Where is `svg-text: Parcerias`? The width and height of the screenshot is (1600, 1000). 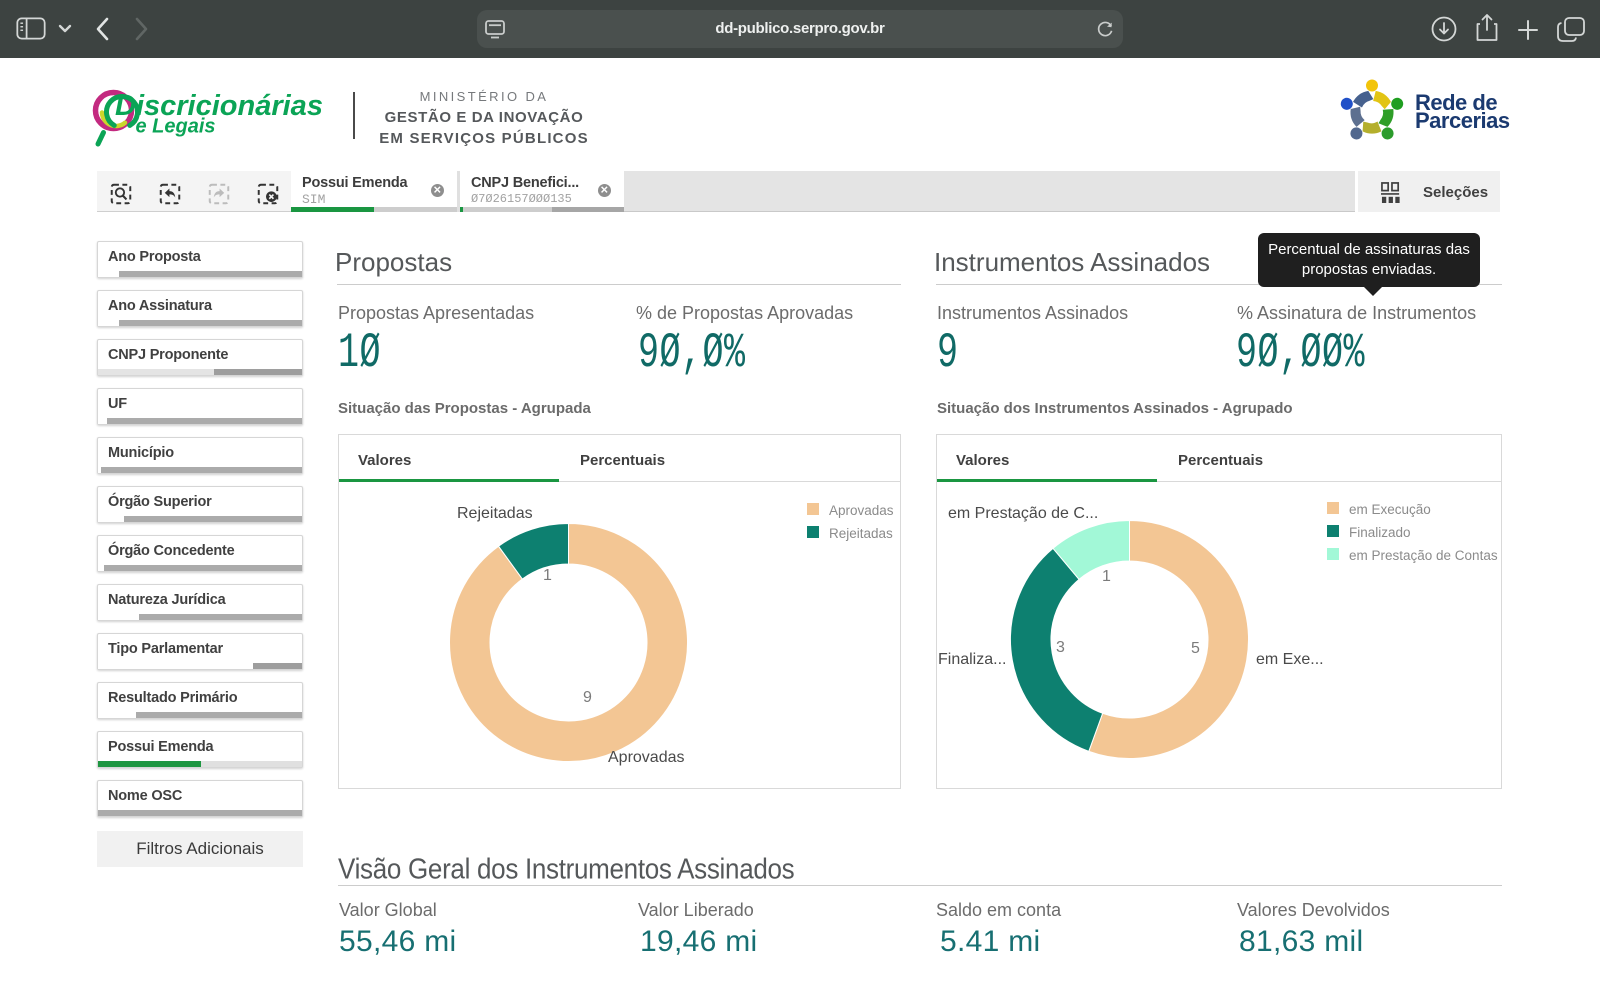 svg-text: Parcerias is located at coordinates (1462, 120).